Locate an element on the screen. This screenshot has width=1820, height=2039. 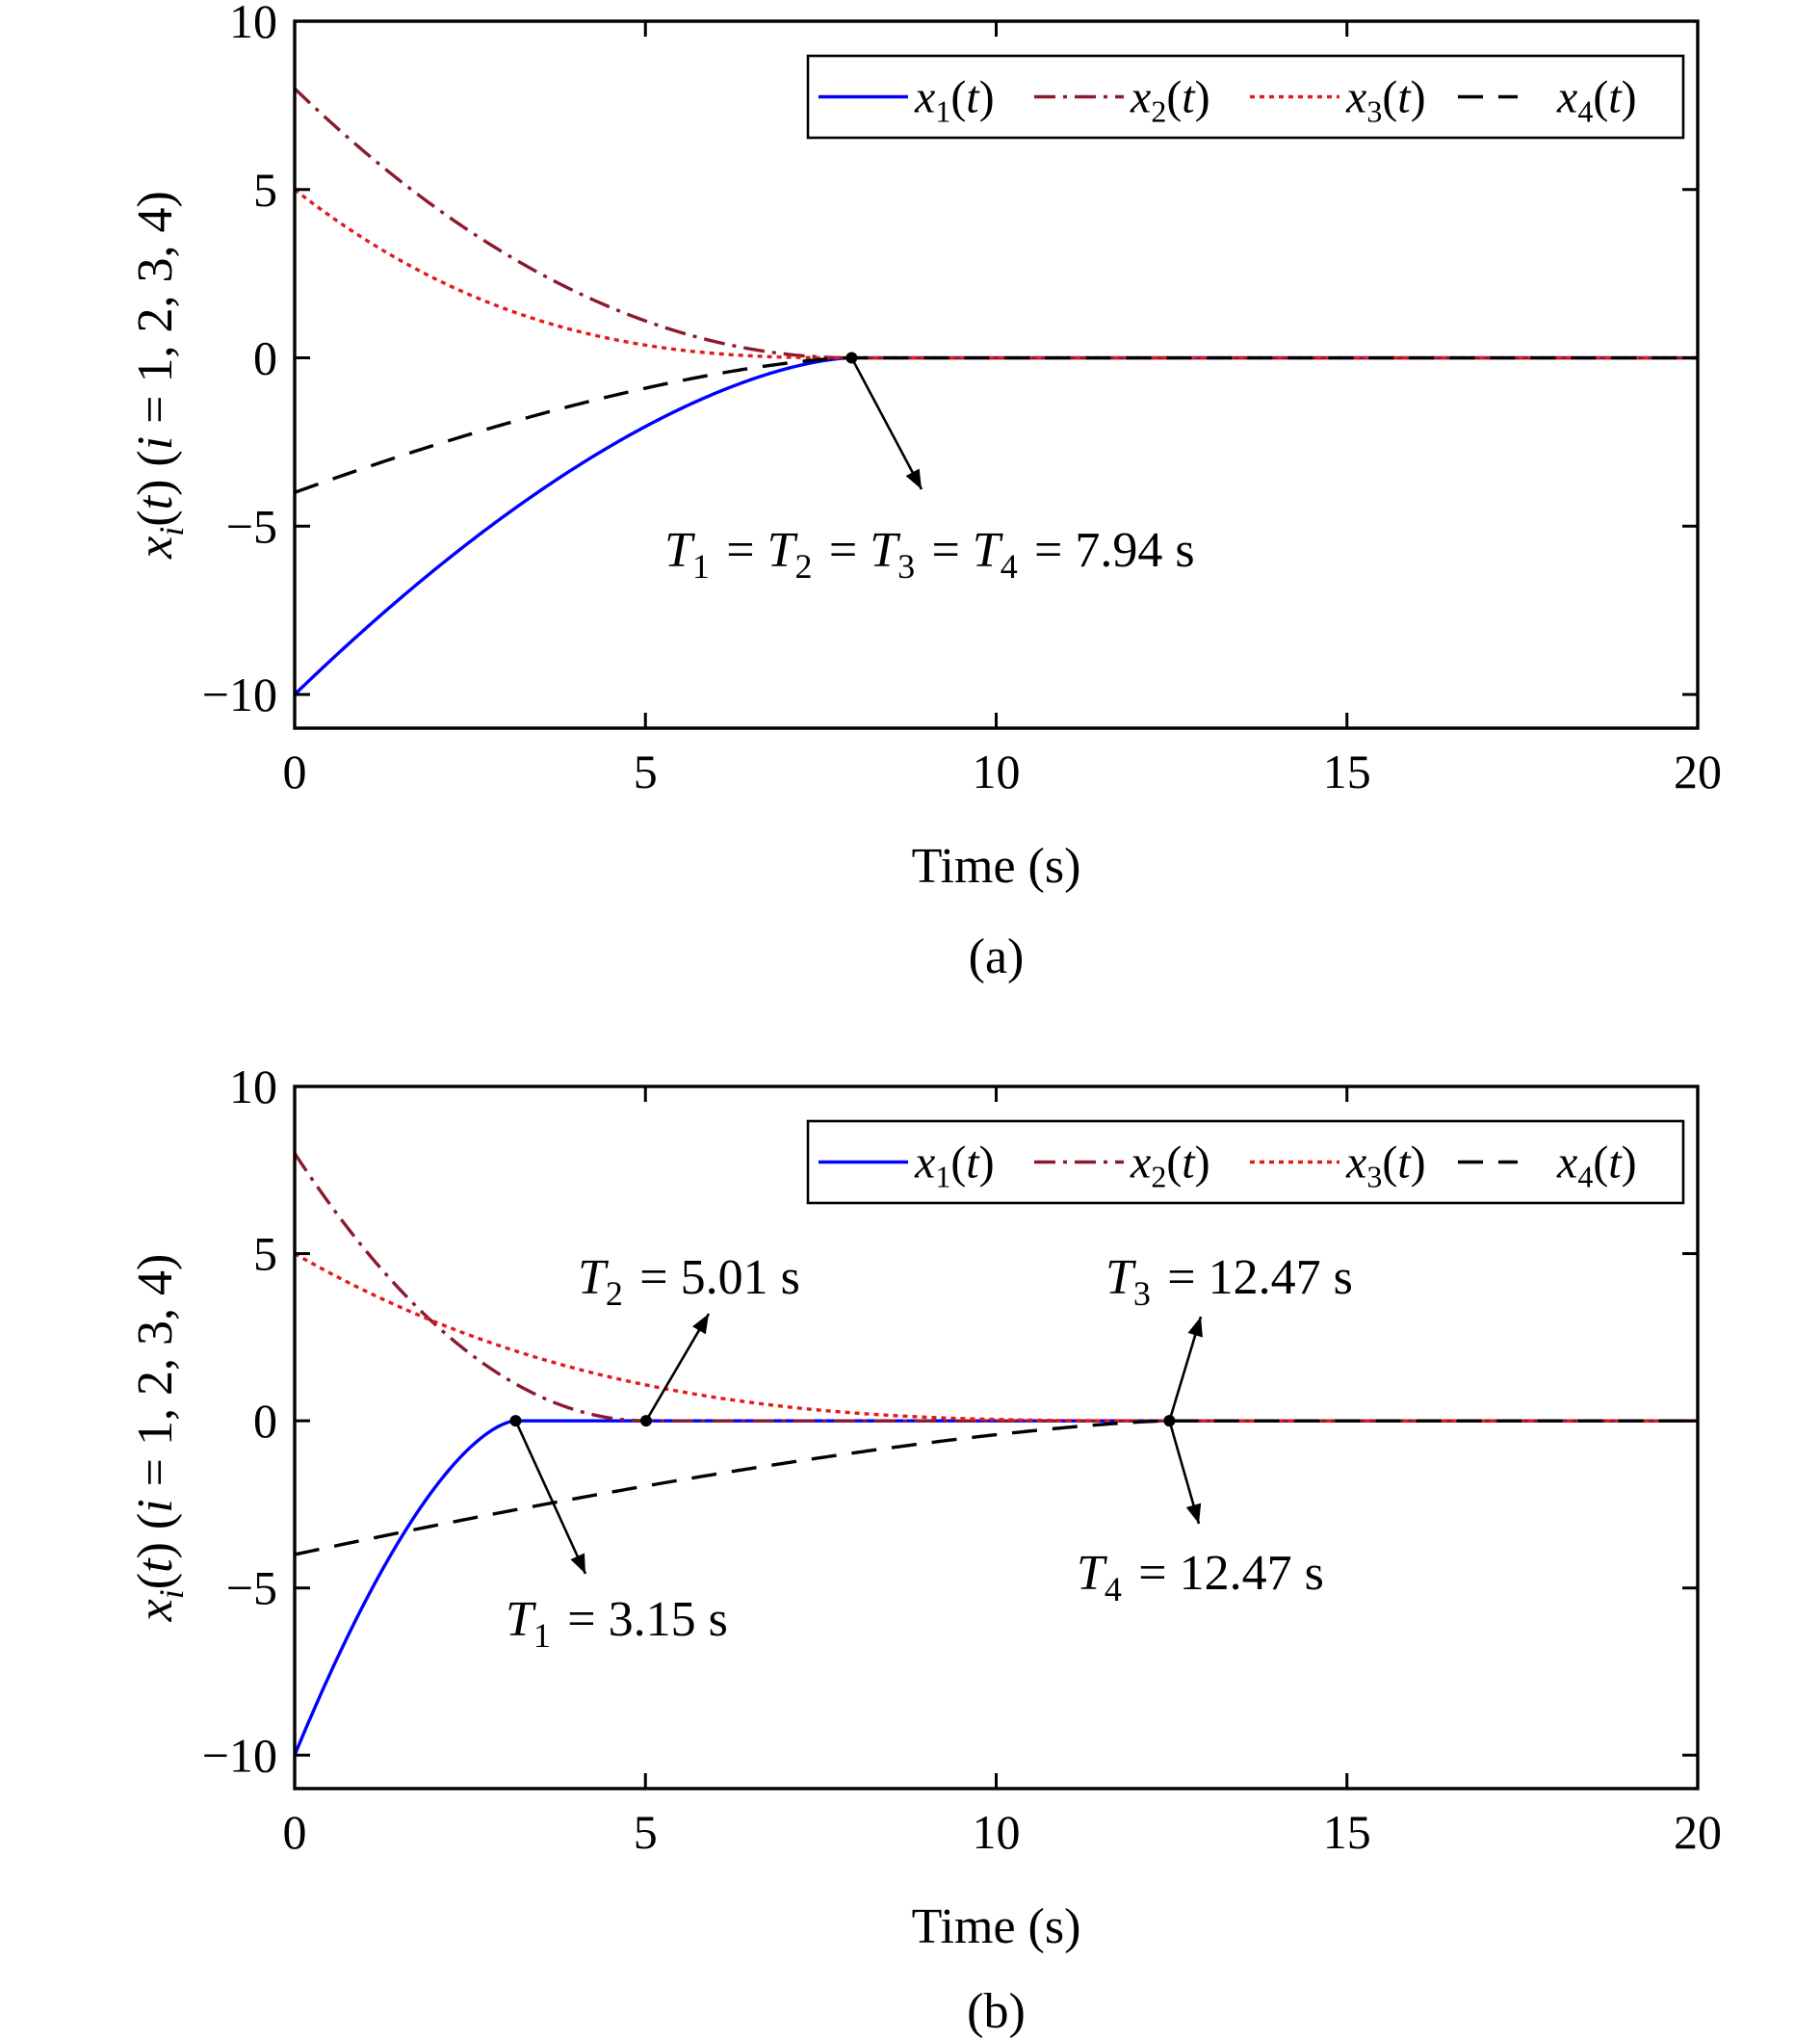
settling-time-annotation: T4 = 12.47 s is located at coordinates (1201, 1577).